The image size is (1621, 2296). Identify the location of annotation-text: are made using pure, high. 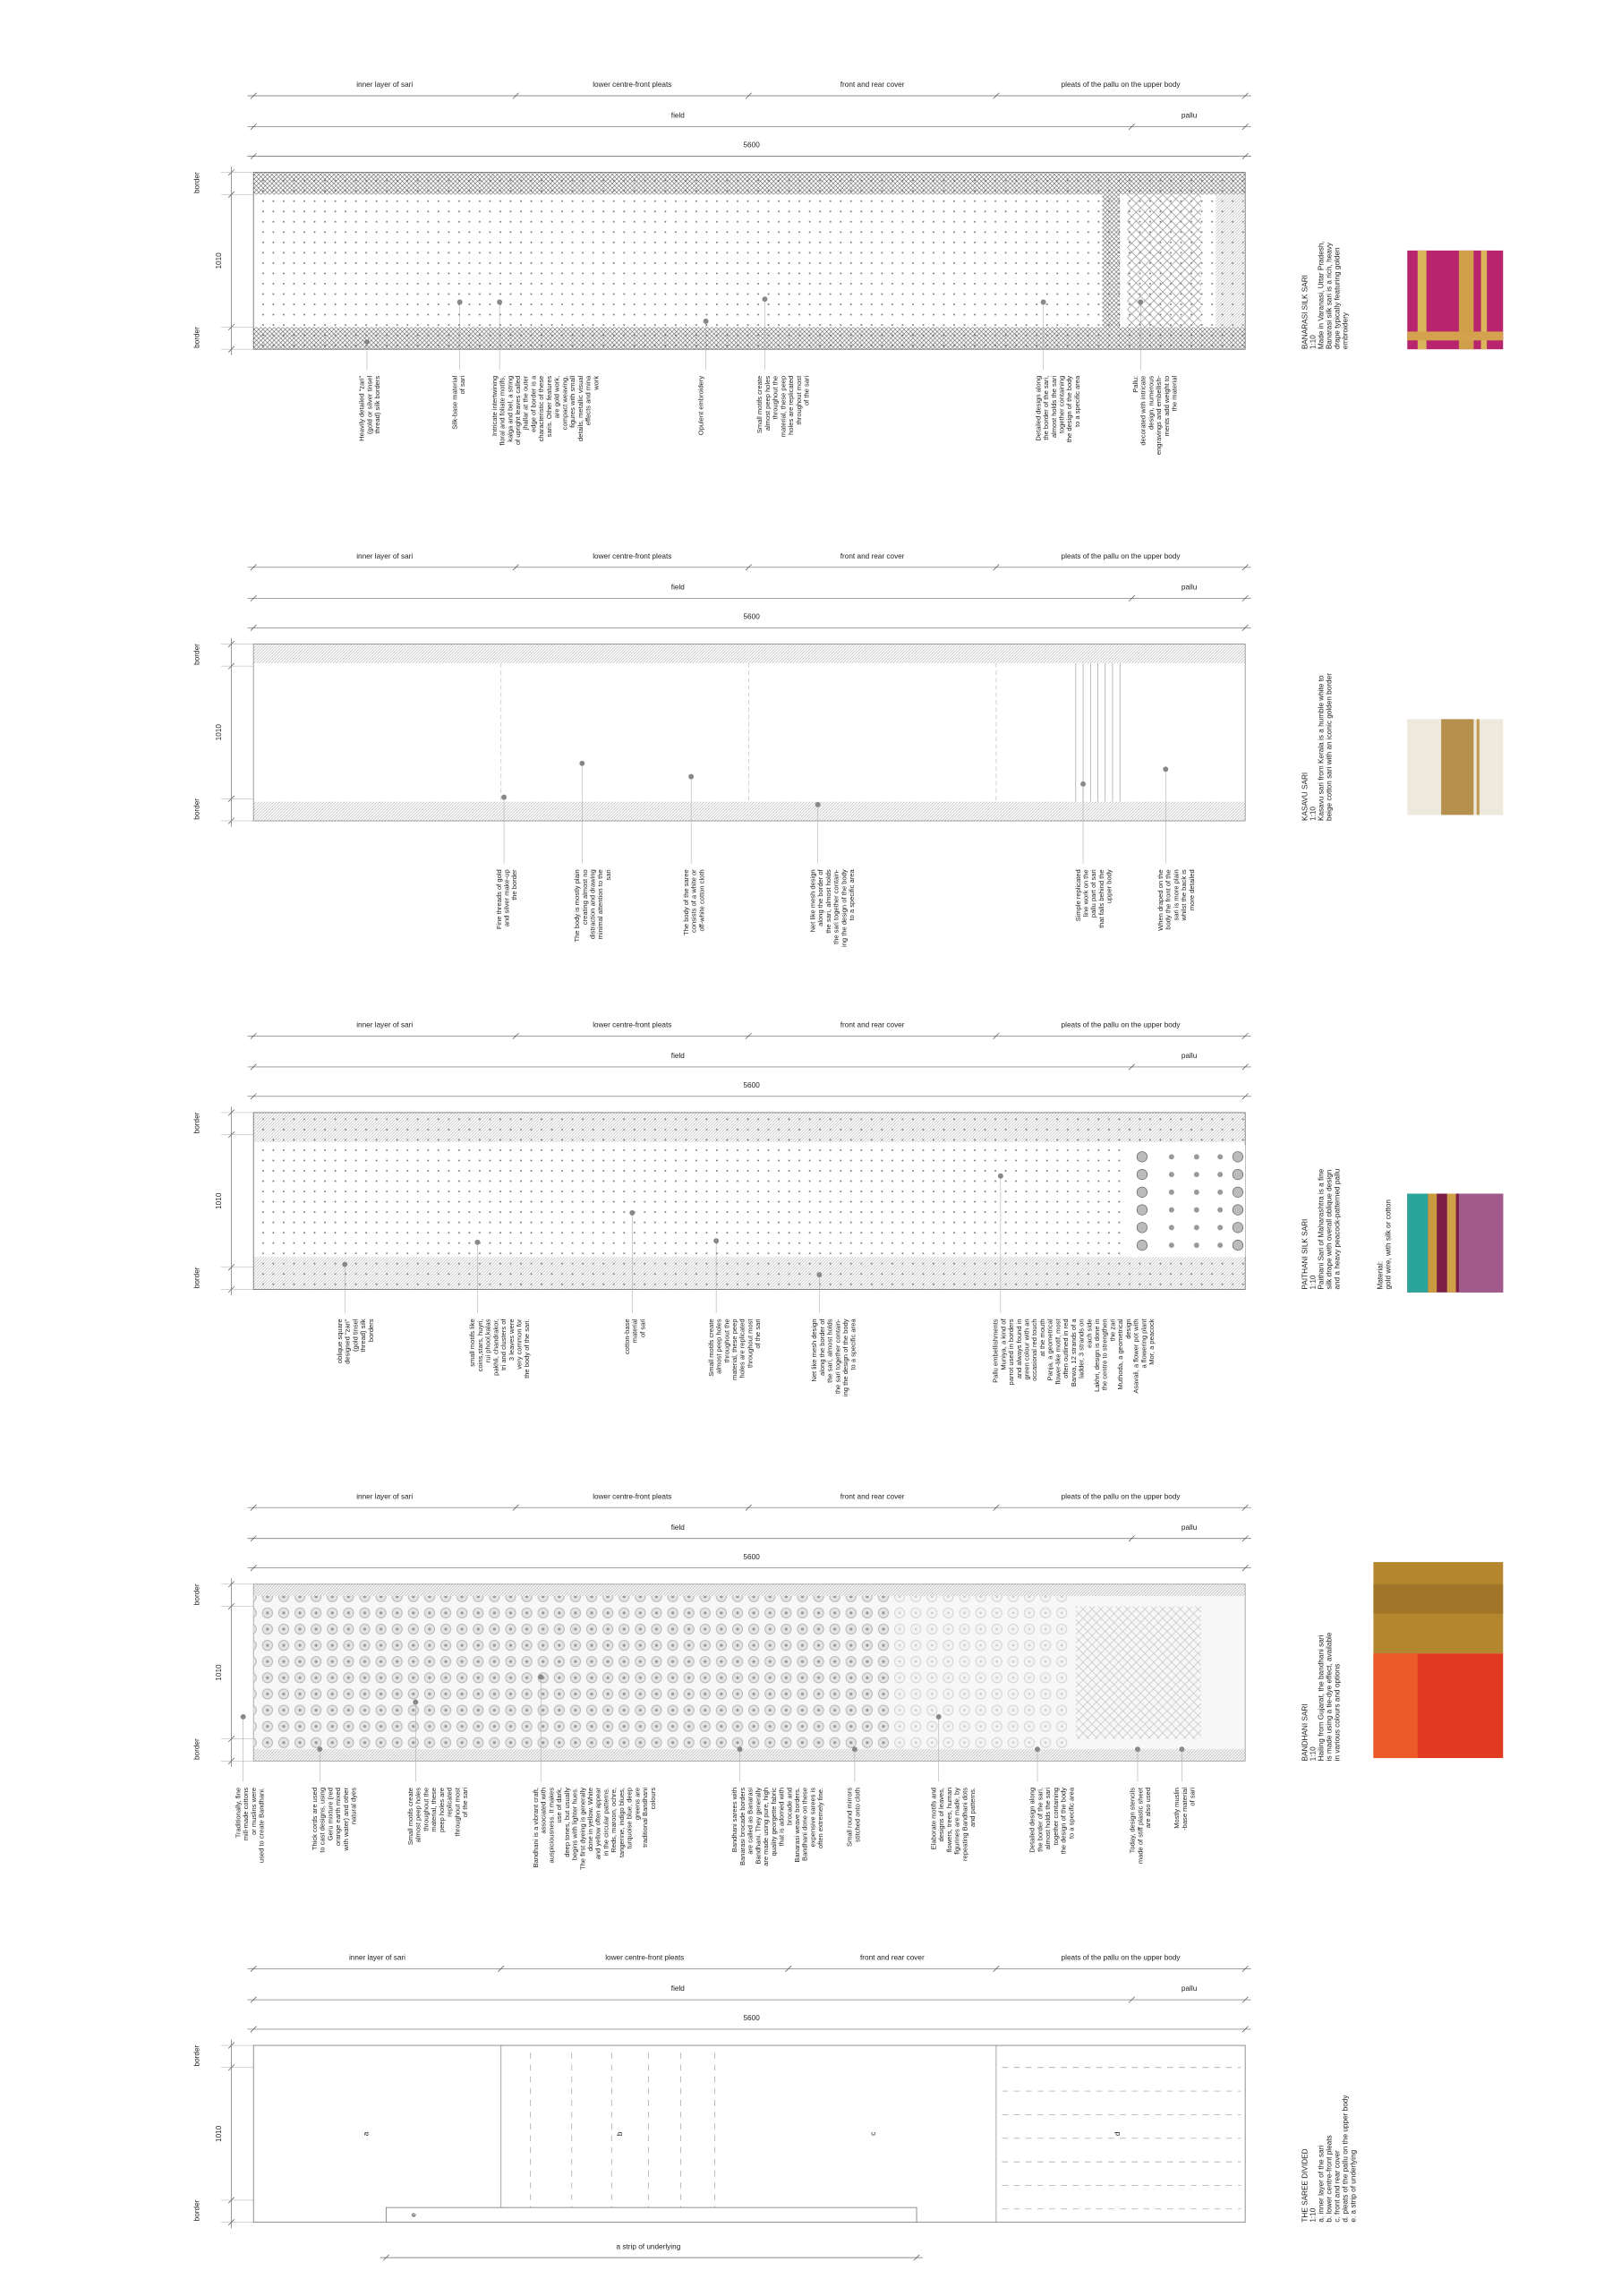
(766, 1827).